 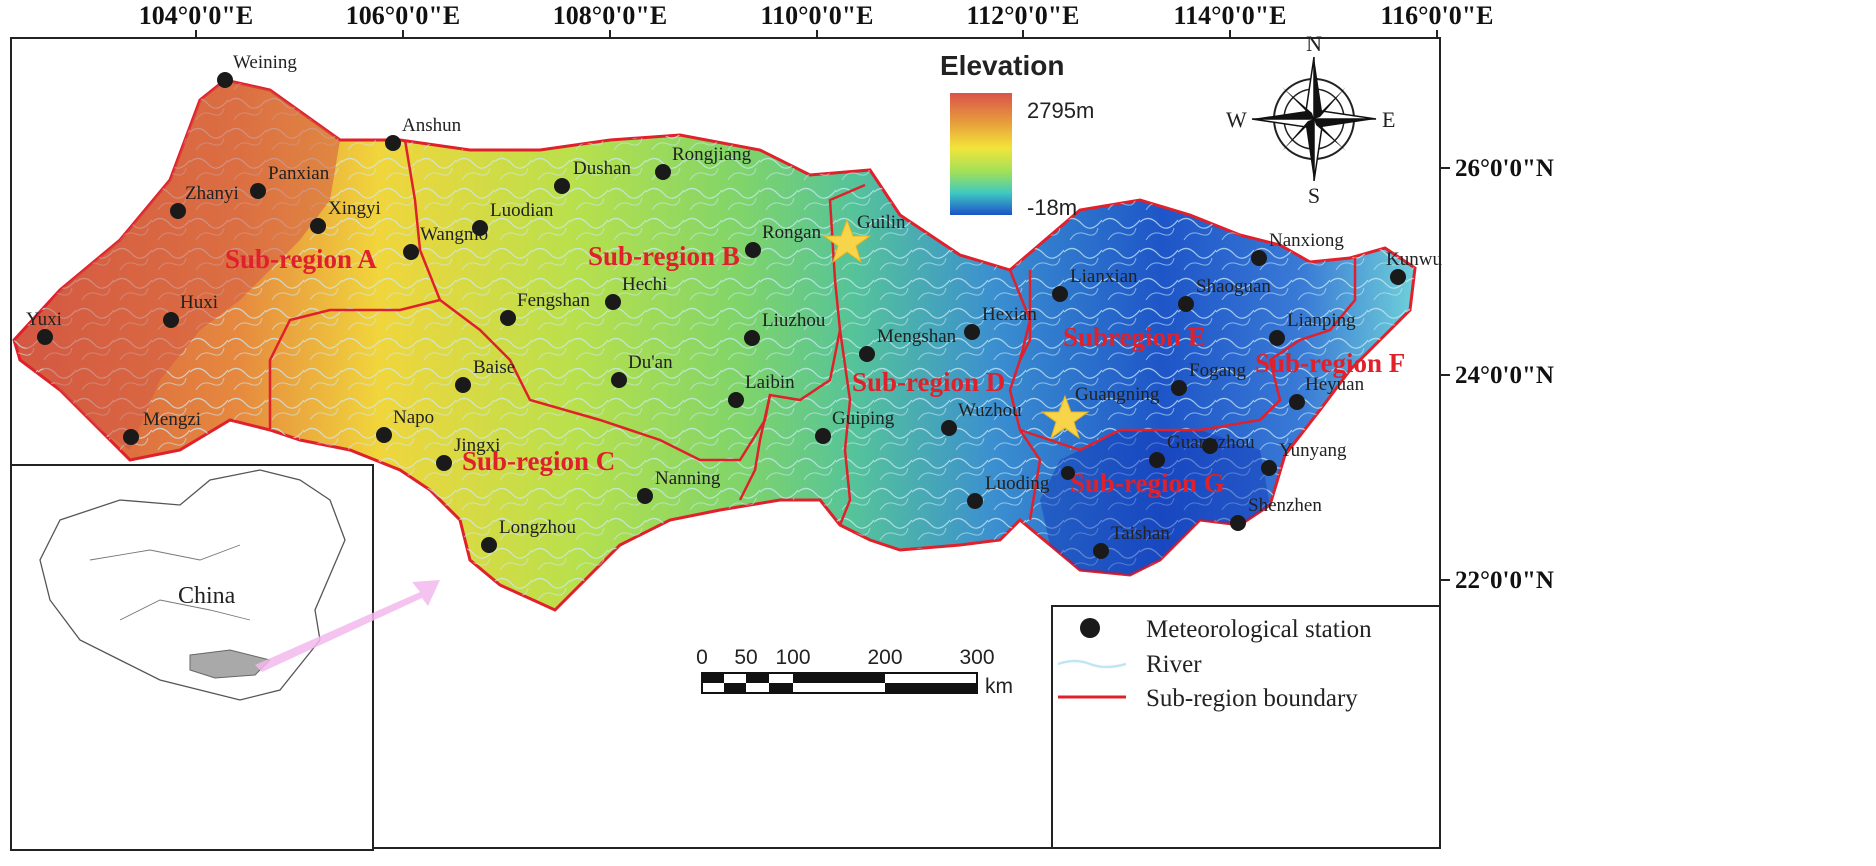 What do you see at coordinates (794, 320) in the screenshot?
I see `svg-text: Liuzhou` at bounding box center [794, 320].